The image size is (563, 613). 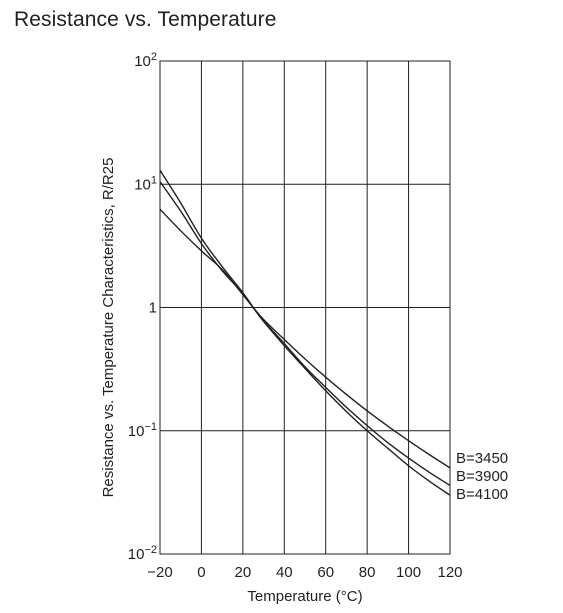 What do you see at coordinates (449, 572) in the screenshot?
I see `x-tick-label: 120` at bounding box center [449, 572].